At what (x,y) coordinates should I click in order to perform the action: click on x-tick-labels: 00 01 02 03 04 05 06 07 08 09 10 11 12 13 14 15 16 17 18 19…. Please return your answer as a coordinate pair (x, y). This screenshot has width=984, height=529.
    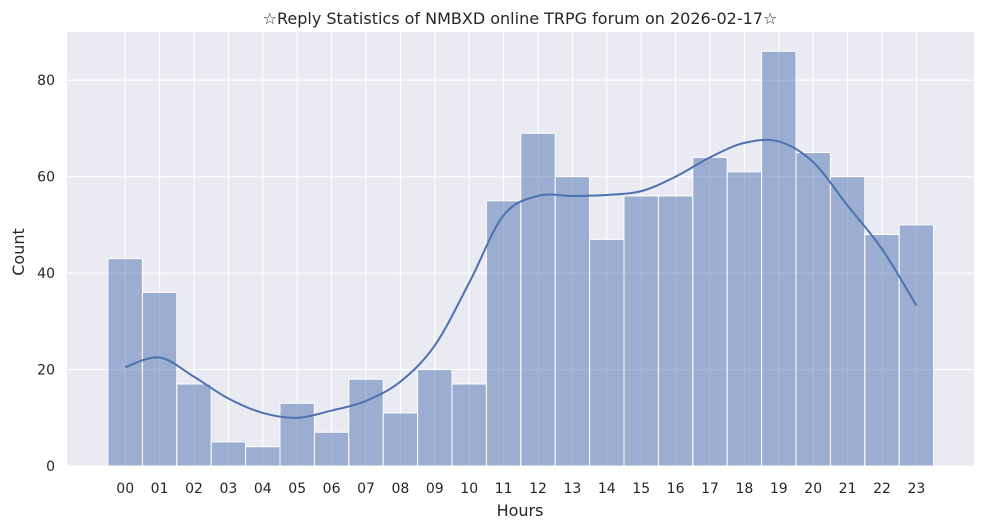
    Looking at the image, I should click on (520, 489).